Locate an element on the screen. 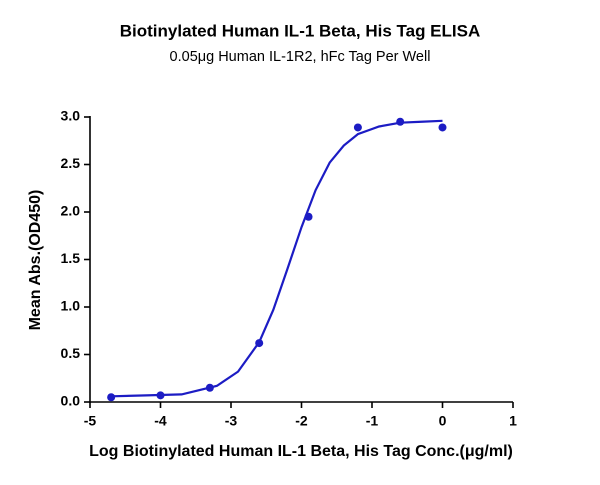 The image size is (600, 485). x-tick-label: 0 is located at coordinates (443, 421).